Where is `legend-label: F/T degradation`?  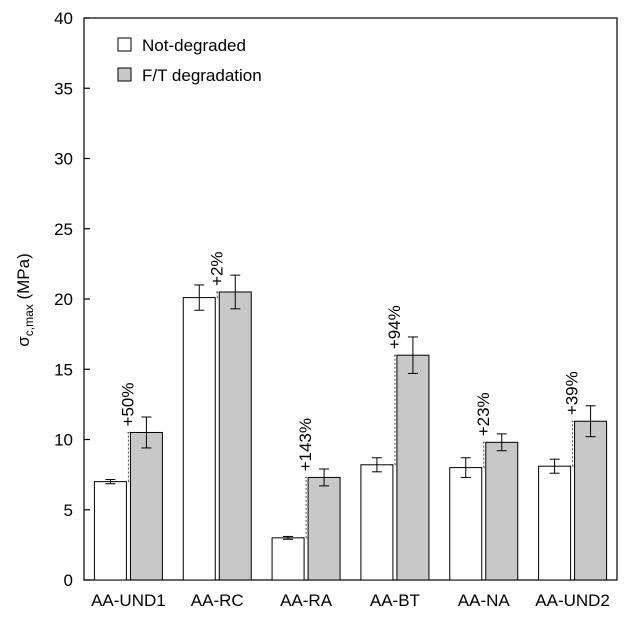 legend-label: F/T degradation is located at coordinates (202, 75).